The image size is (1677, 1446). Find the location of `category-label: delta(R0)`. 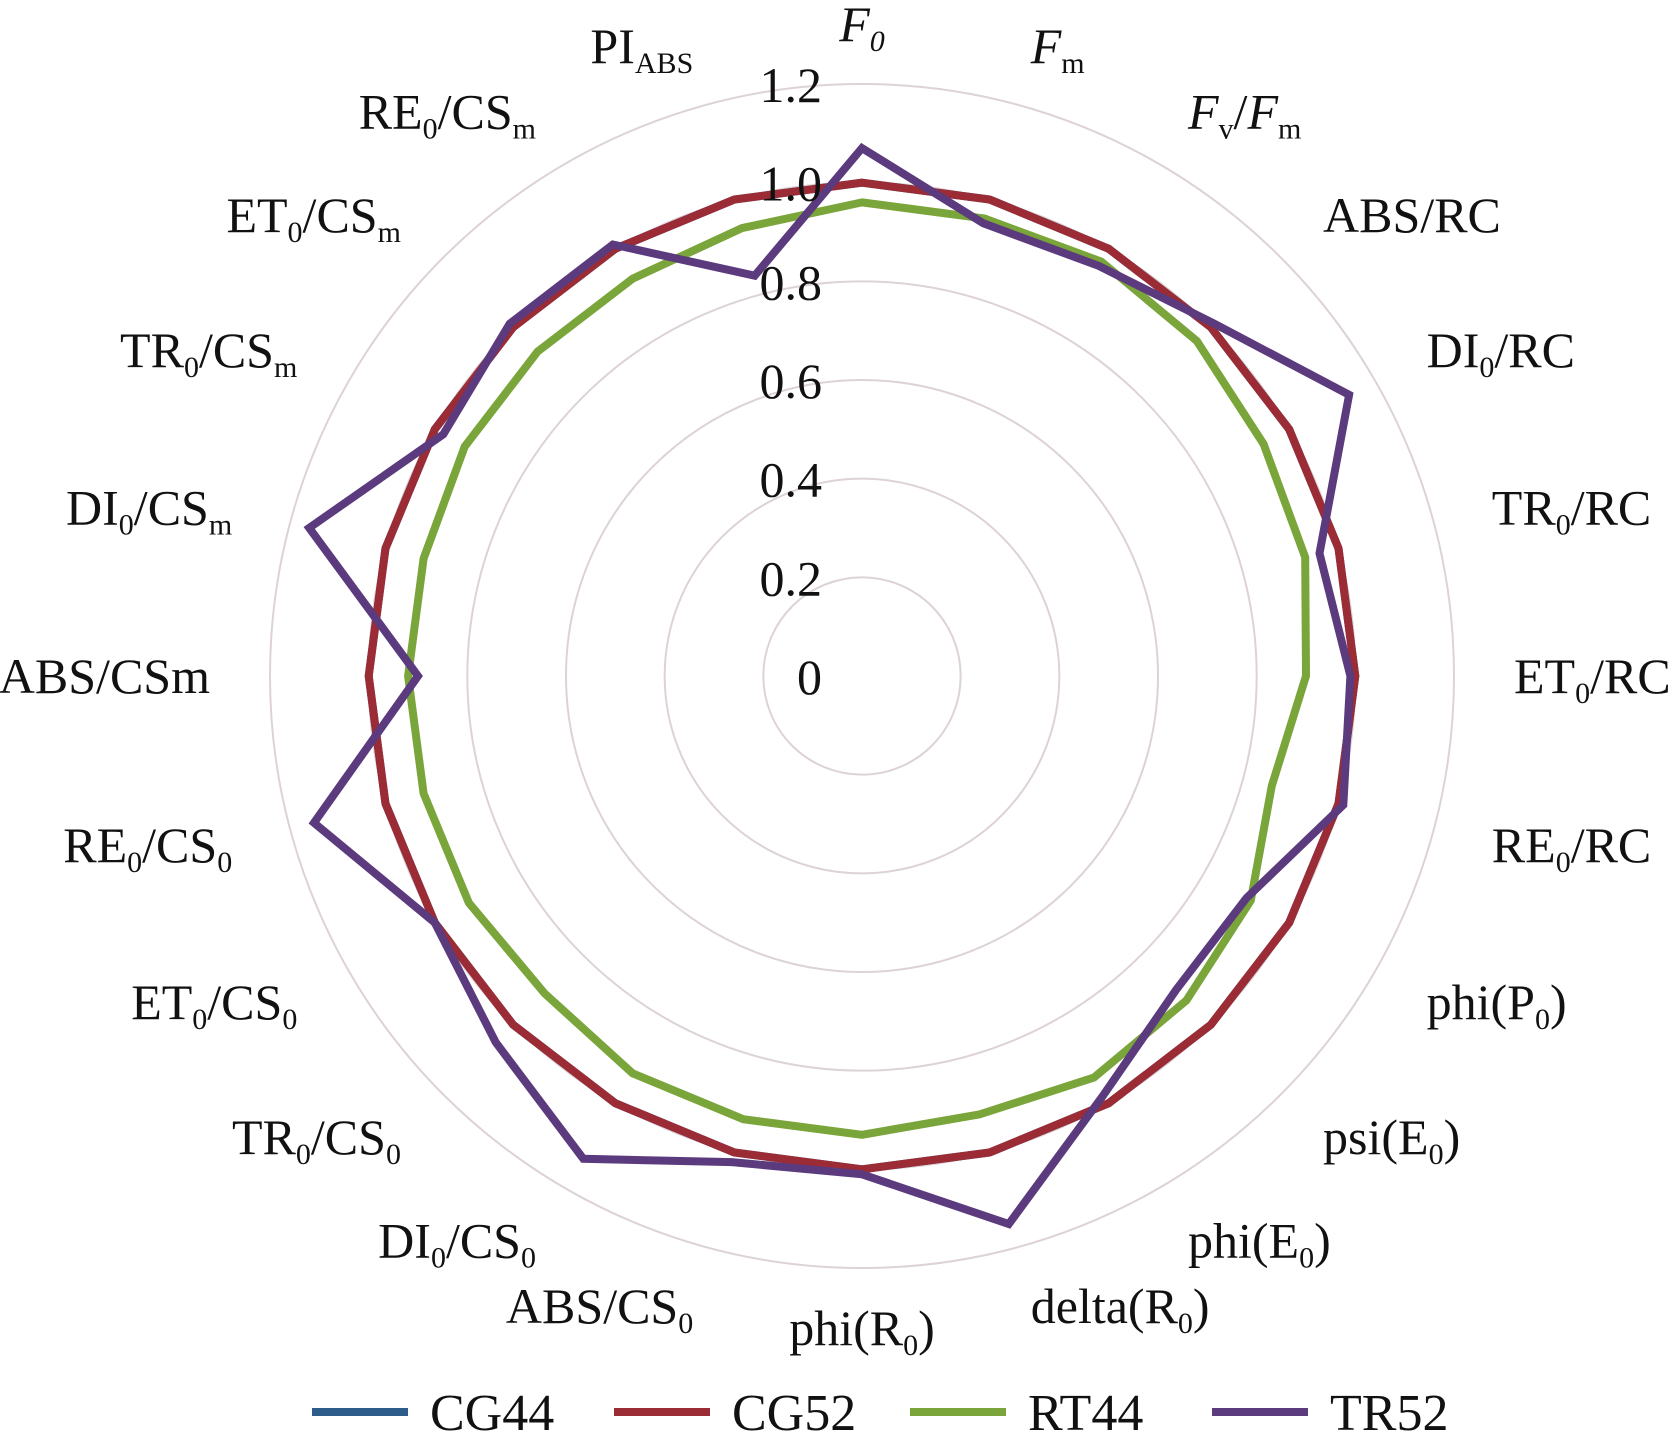

category-label: delta(R0) is located at coordinates (1120, 1309).